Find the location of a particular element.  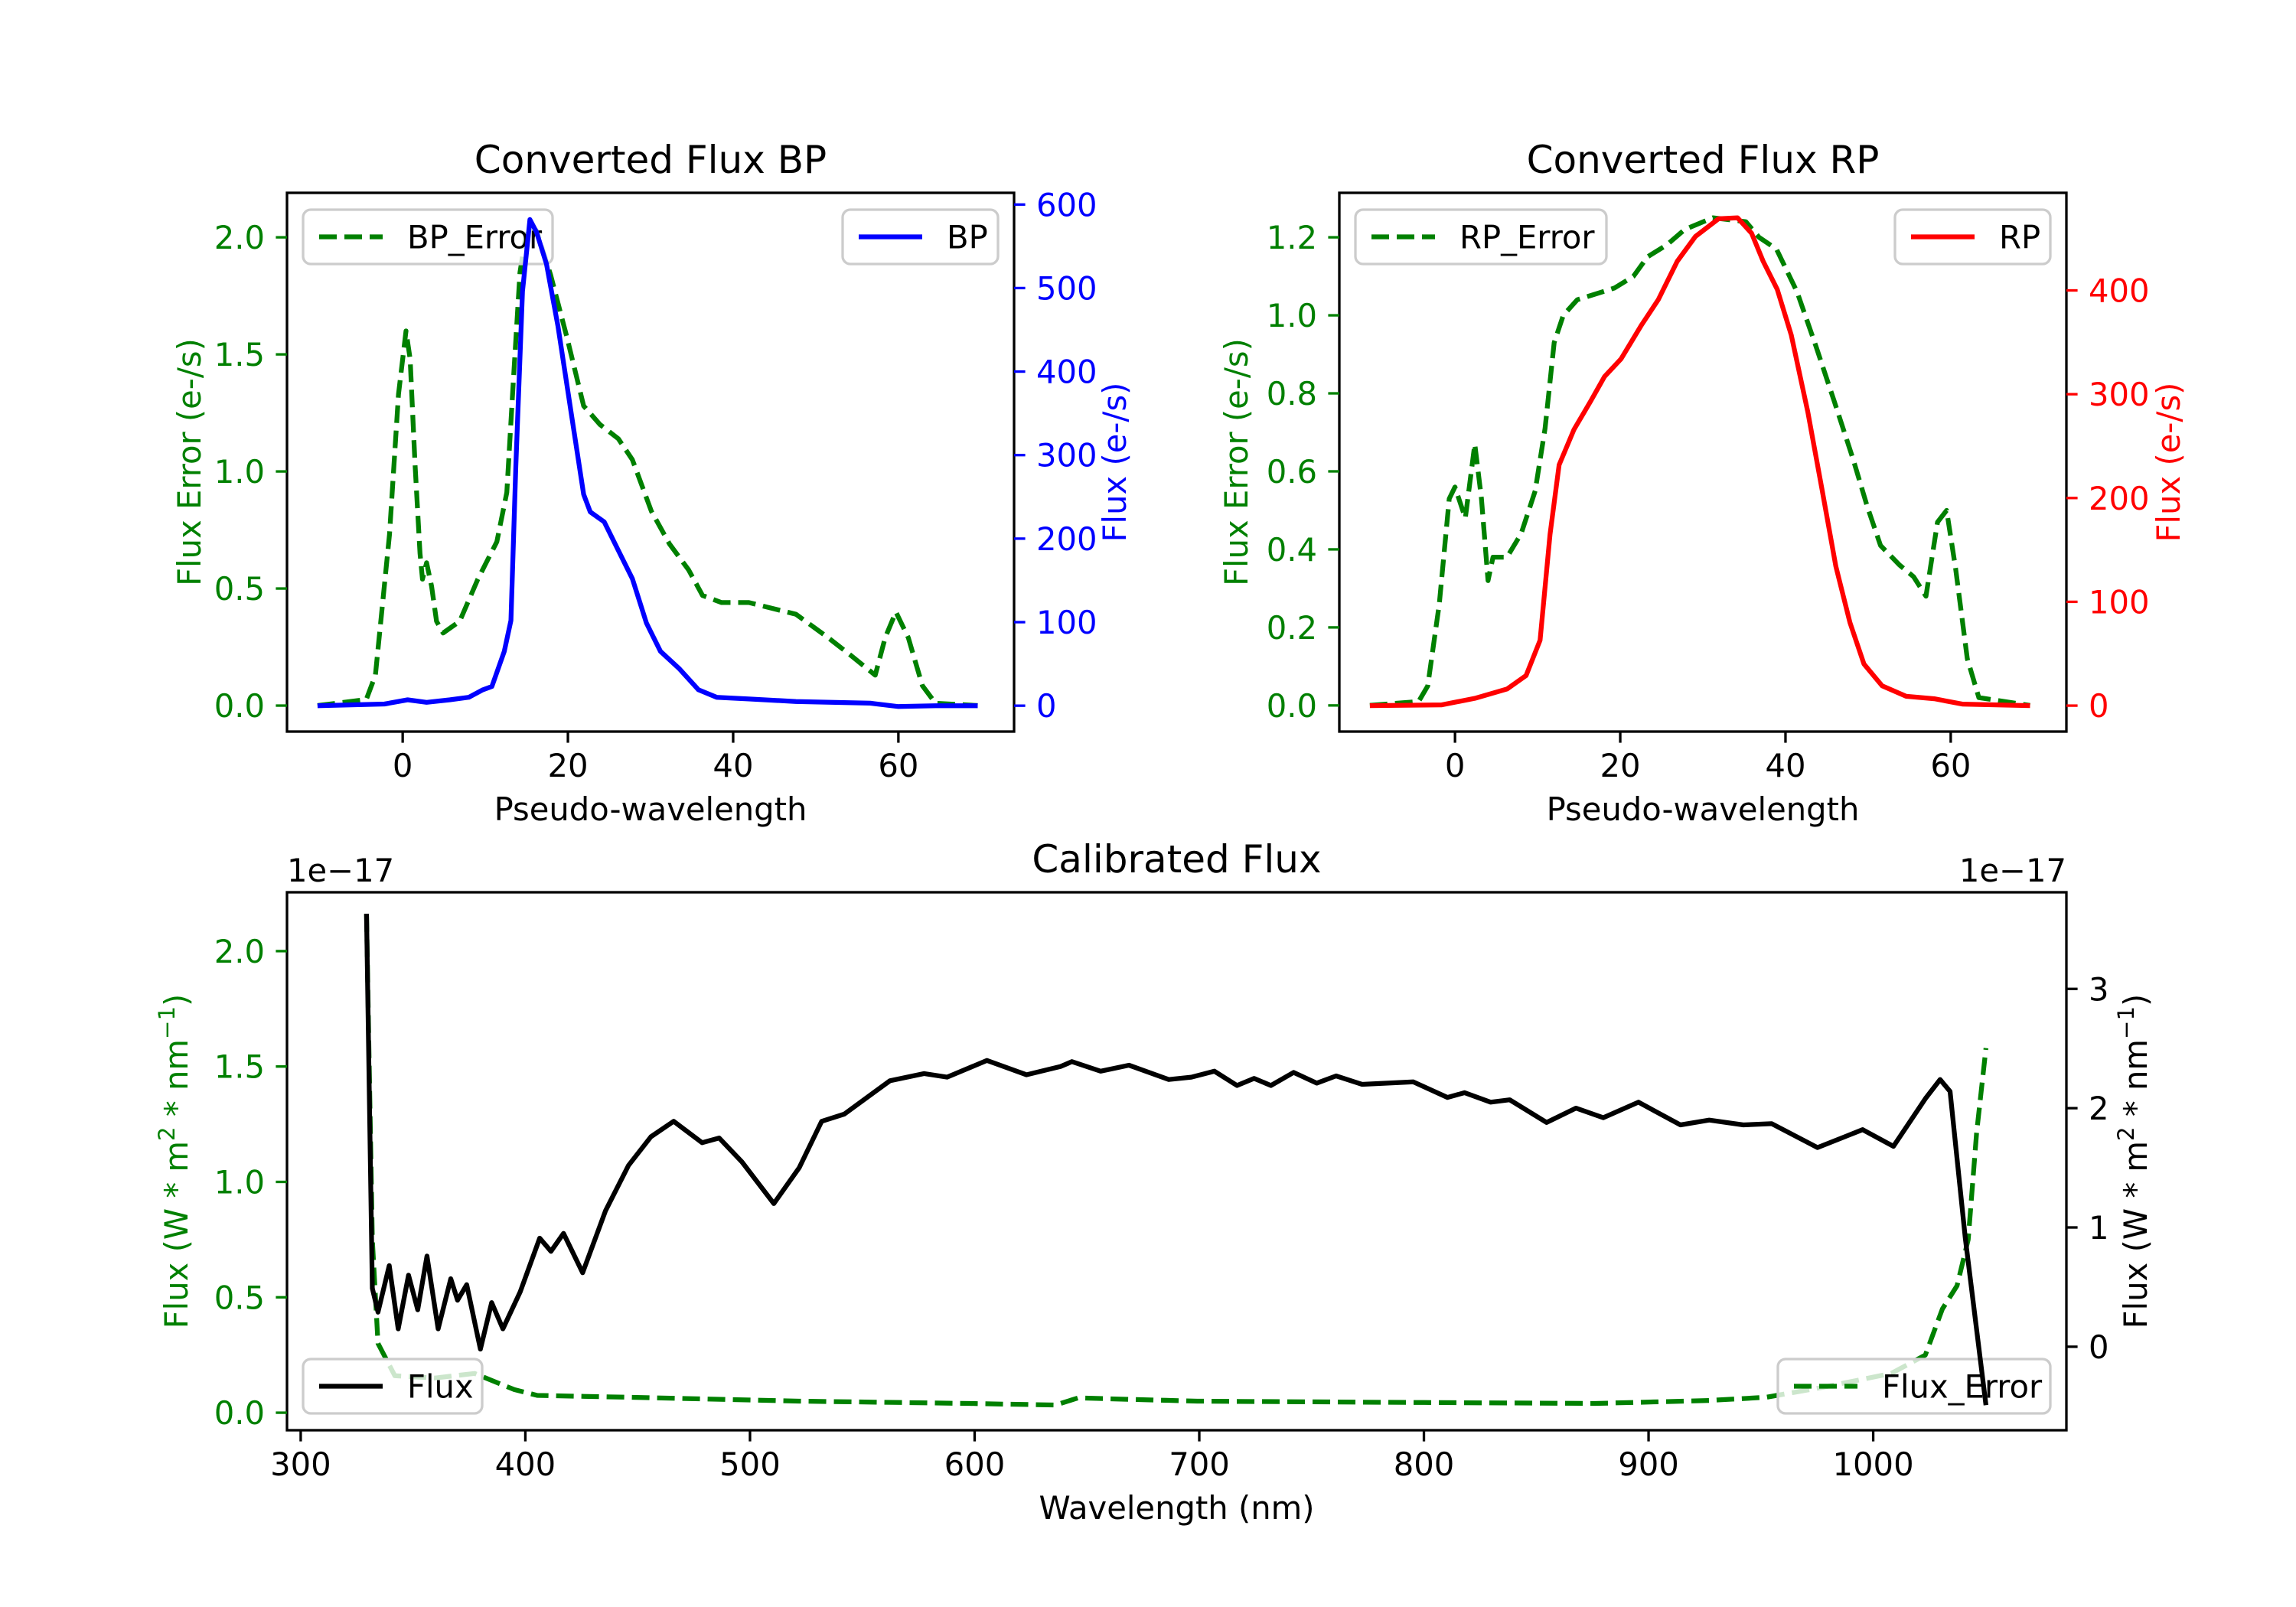

left-y-tick-label: 0.4 is located at coordinates (1292, 550).